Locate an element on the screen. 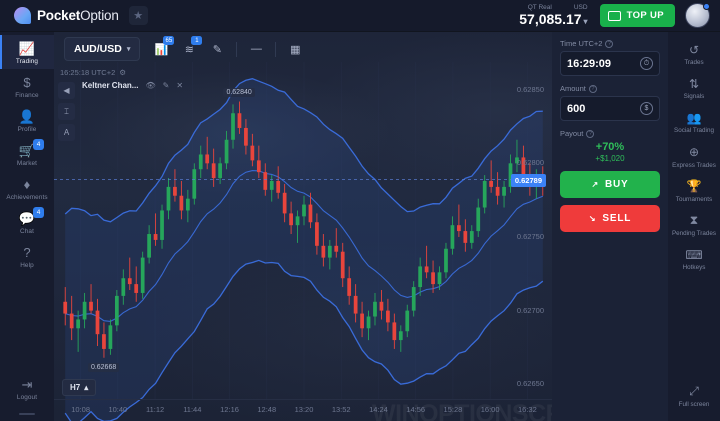 This screenshot has width=720, height=421. current-price-badge: 0.62789 is located at coordinates (528, 180).